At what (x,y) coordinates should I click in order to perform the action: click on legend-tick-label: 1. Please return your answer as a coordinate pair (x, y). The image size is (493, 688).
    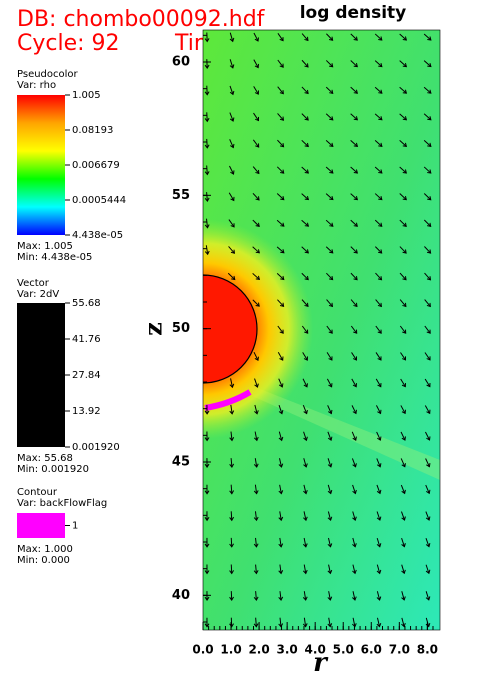
    Looking at the image, I should click on (75, 526).